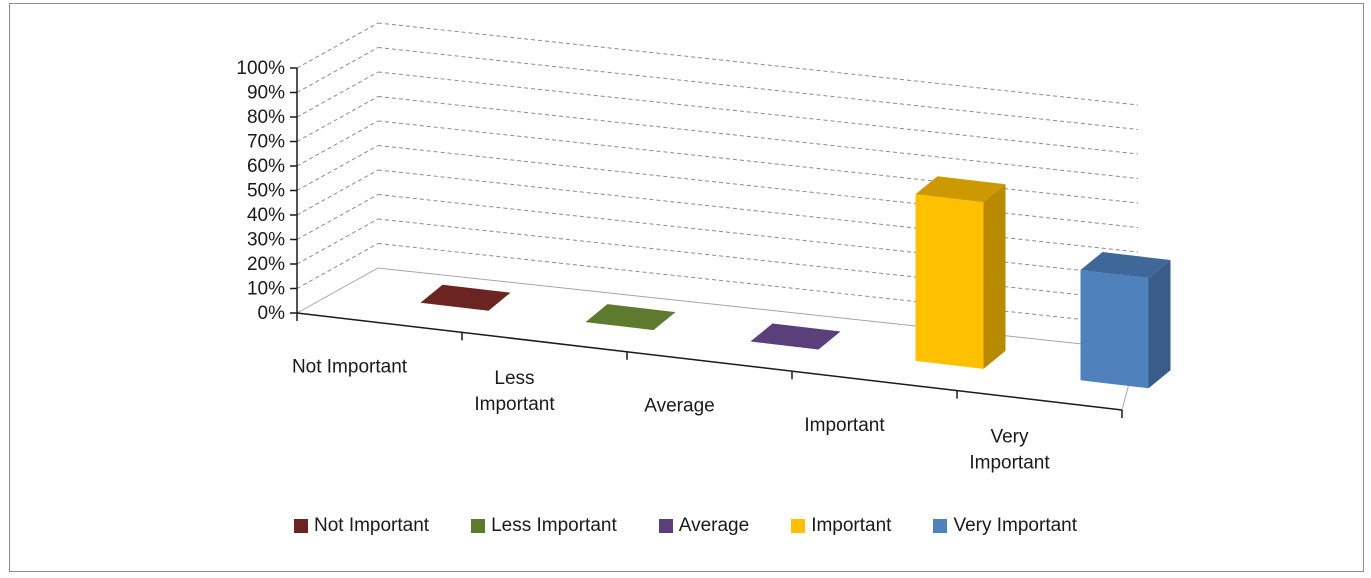  Describe the element at coordinates (1015, 525) in the screenshot. I see `legend-label: Very Important` at that location.